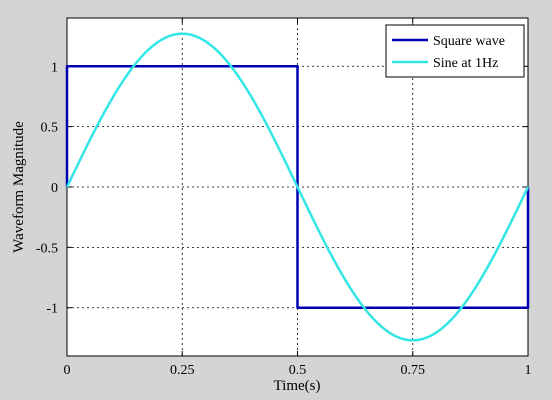 This screenshot has height=400, width=552. I want to click on y-tick-label: 1, so click(54, 67).